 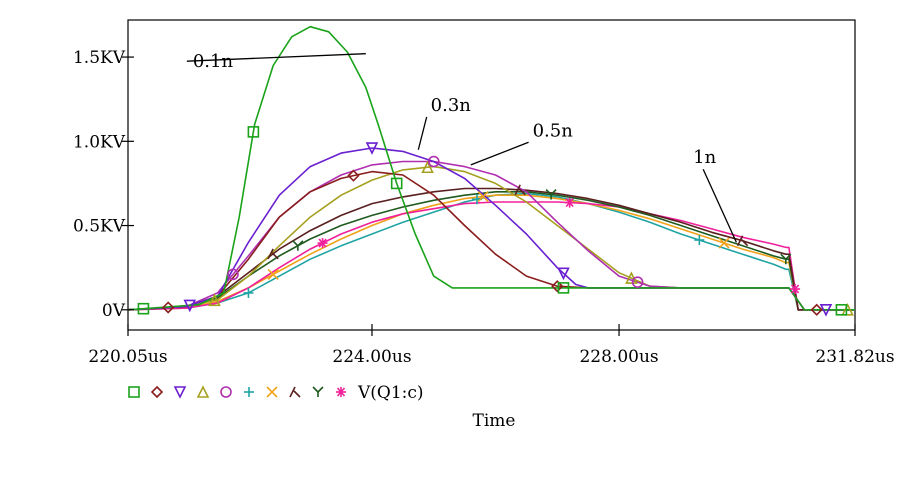 What do you see at coordinates (157, 392) in the screenshot?
I see `legend-marker-diamond` at bounding box center [157, 392].